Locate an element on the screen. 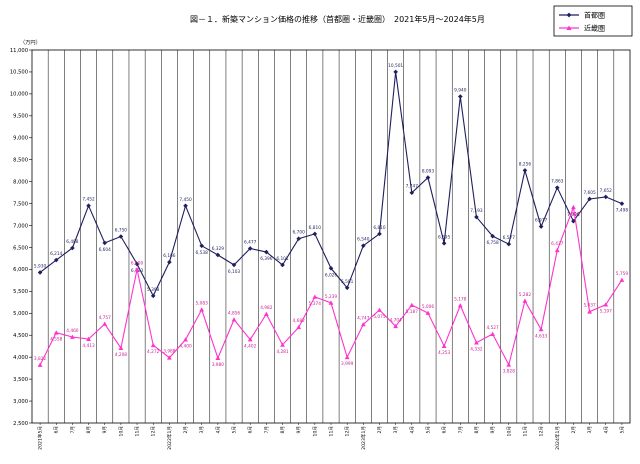 Image resolution: width=640 pixels, height=464 pixels. data-label-shutoken: 7,098 is located at coordinates (573, 215).